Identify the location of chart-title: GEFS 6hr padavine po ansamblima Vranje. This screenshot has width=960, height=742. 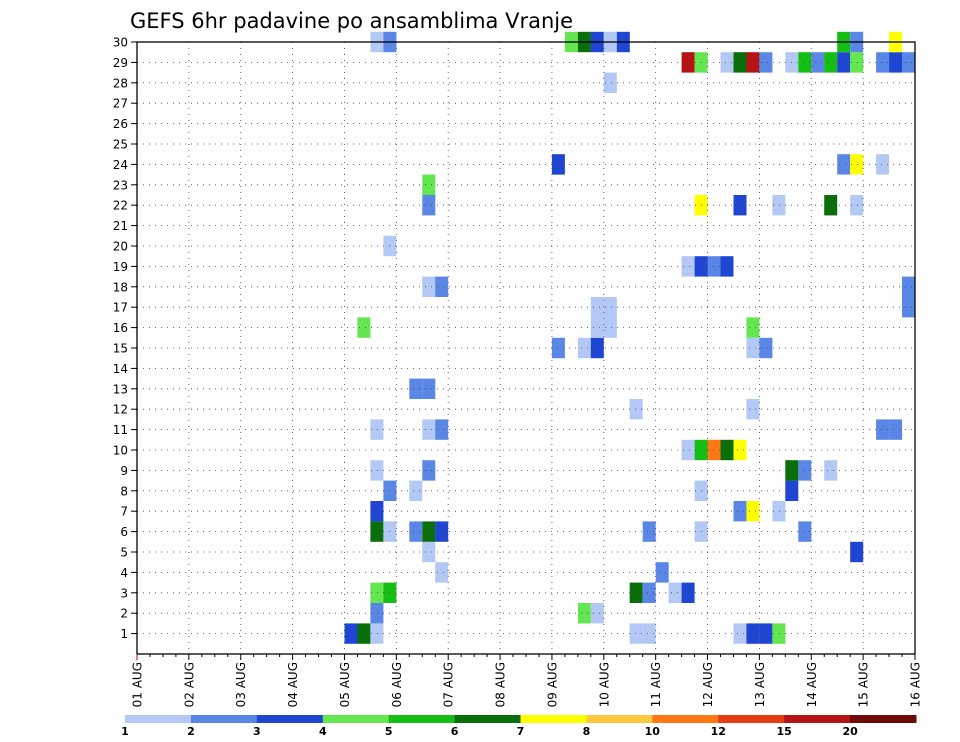
(351, 21).